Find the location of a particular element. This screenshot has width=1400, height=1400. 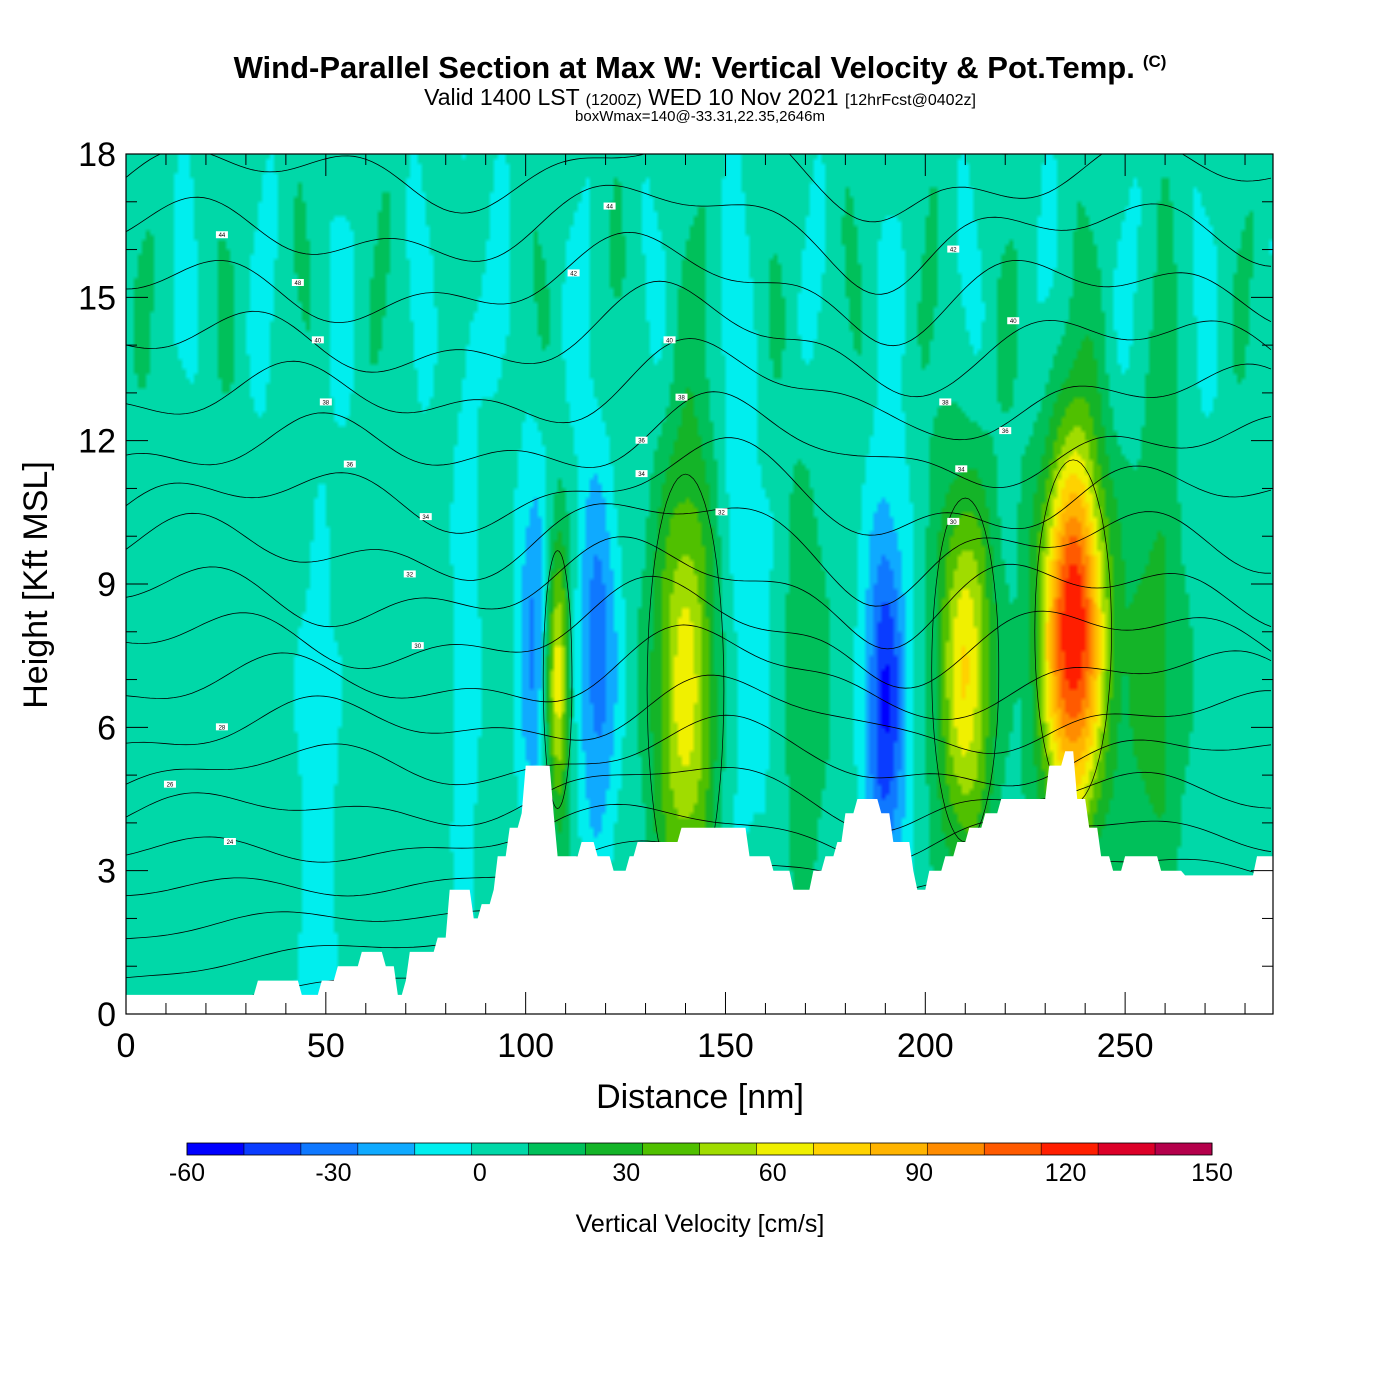

x-tick-label: 50 is located at coordinates (326, 1046).